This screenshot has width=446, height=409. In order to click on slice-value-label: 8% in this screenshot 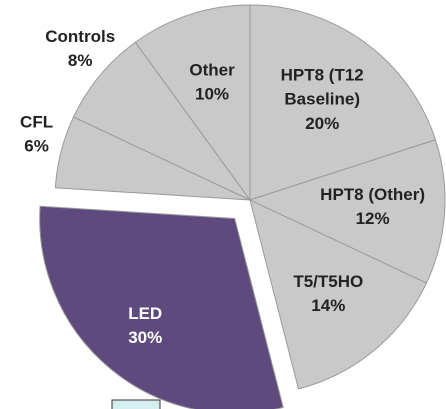, I will do `click(80, 60)`.